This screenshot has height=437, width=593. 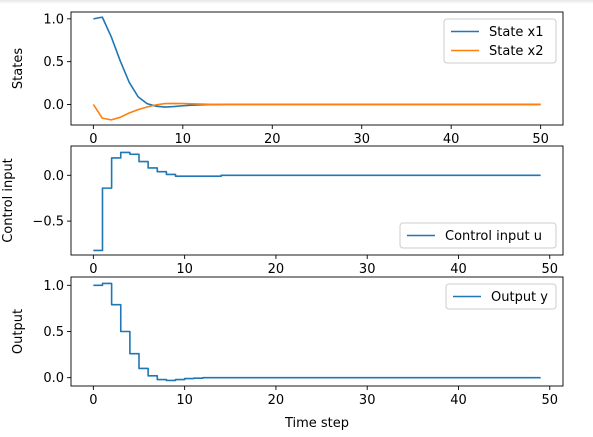 I want to click on legend: State x1 State x2, so click(x=500, y=41).